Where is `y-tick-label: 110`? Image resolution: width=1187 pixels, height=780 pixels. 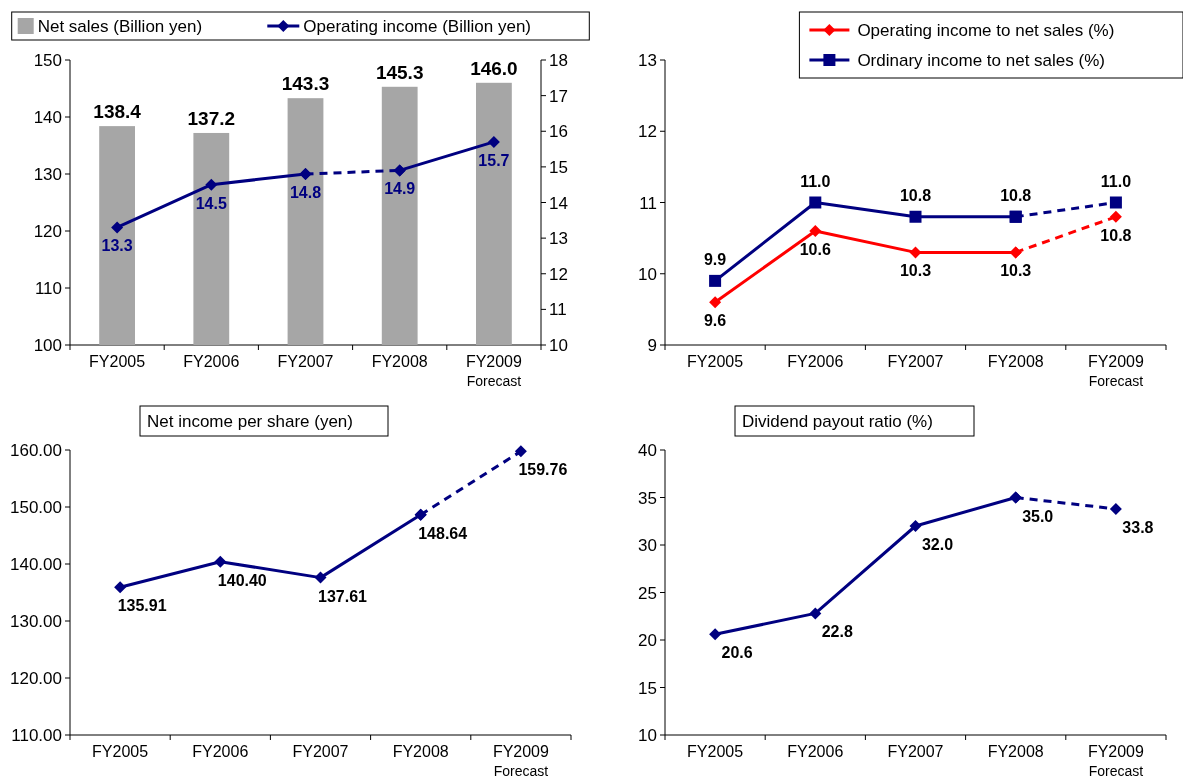
y-tick-label: 110 is located at coordinates (48, 288).